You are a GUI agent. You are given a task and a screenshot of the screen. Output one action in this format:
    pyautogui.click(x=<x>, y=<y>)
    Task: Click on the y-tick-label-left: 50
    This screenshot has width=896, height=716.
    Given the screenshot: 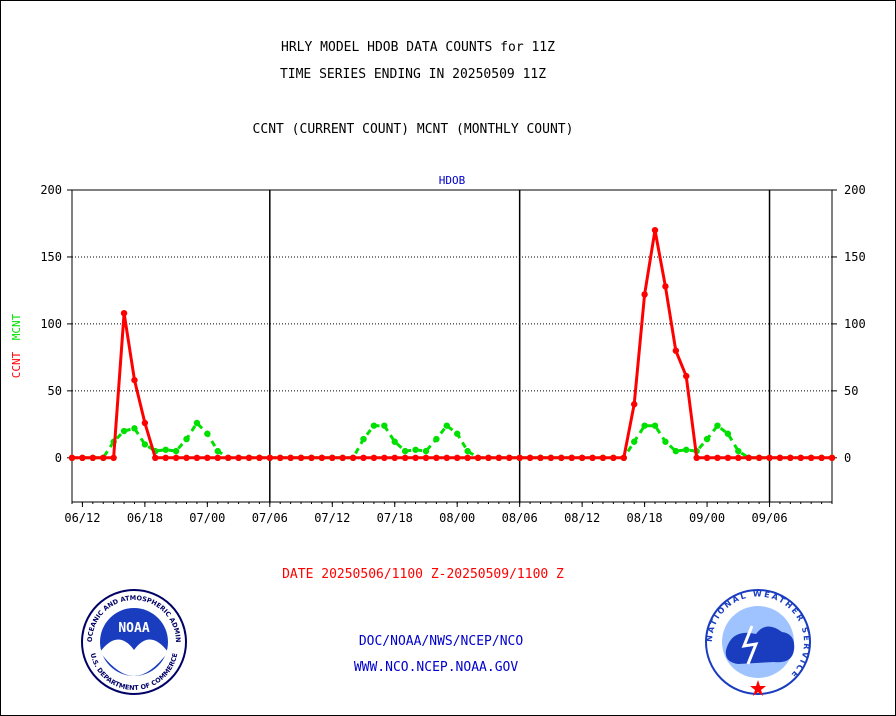 What is the action you would take?
    pyautogui.click(x=55, y=391)
    